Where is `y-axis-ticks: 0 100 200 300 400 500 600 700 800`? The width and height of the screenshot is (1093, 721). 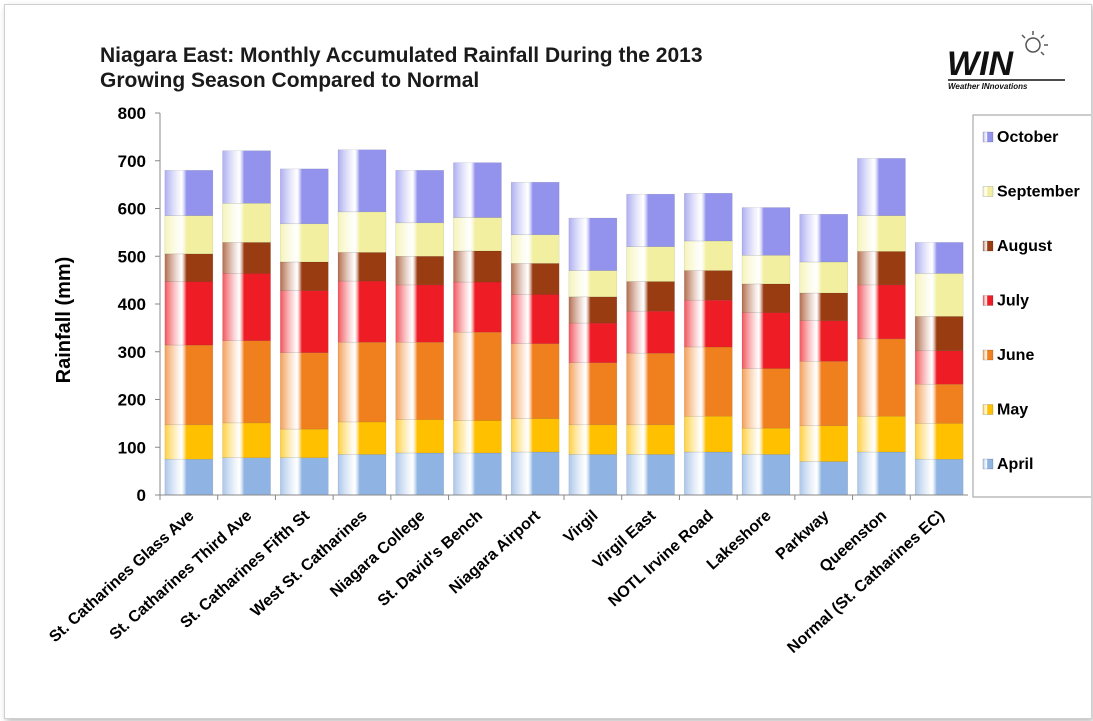
y-axis-ticks: 0 100 200 300 400 500 600 700 800 is located at coordinates (139, 304).